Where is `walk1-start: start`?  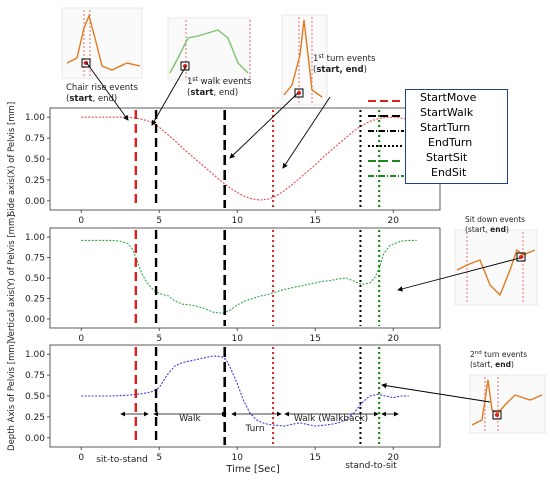 walk1-start: start is located at coordinates (201, 93).